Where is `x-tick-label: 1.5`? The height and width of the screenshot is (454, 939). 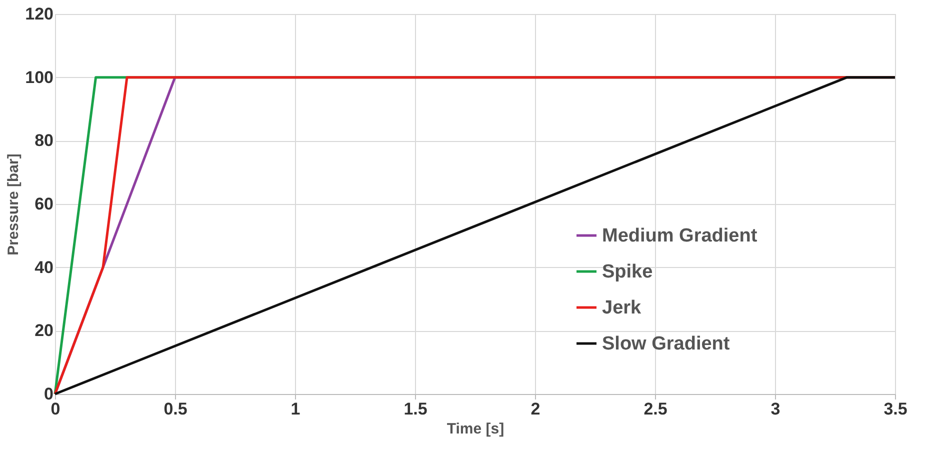 x-tick-label: 1.5 is located at coordinates (416, 409).